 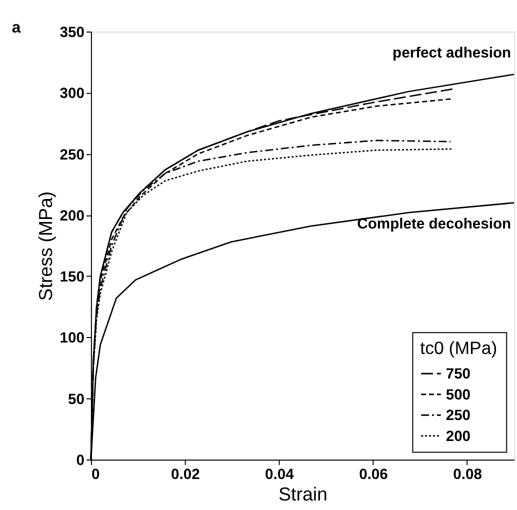 What do you see at coordinates (373, 474) in the screenshot?
I see `x-tick-label: 0.06` at bounding box center [373, 474].